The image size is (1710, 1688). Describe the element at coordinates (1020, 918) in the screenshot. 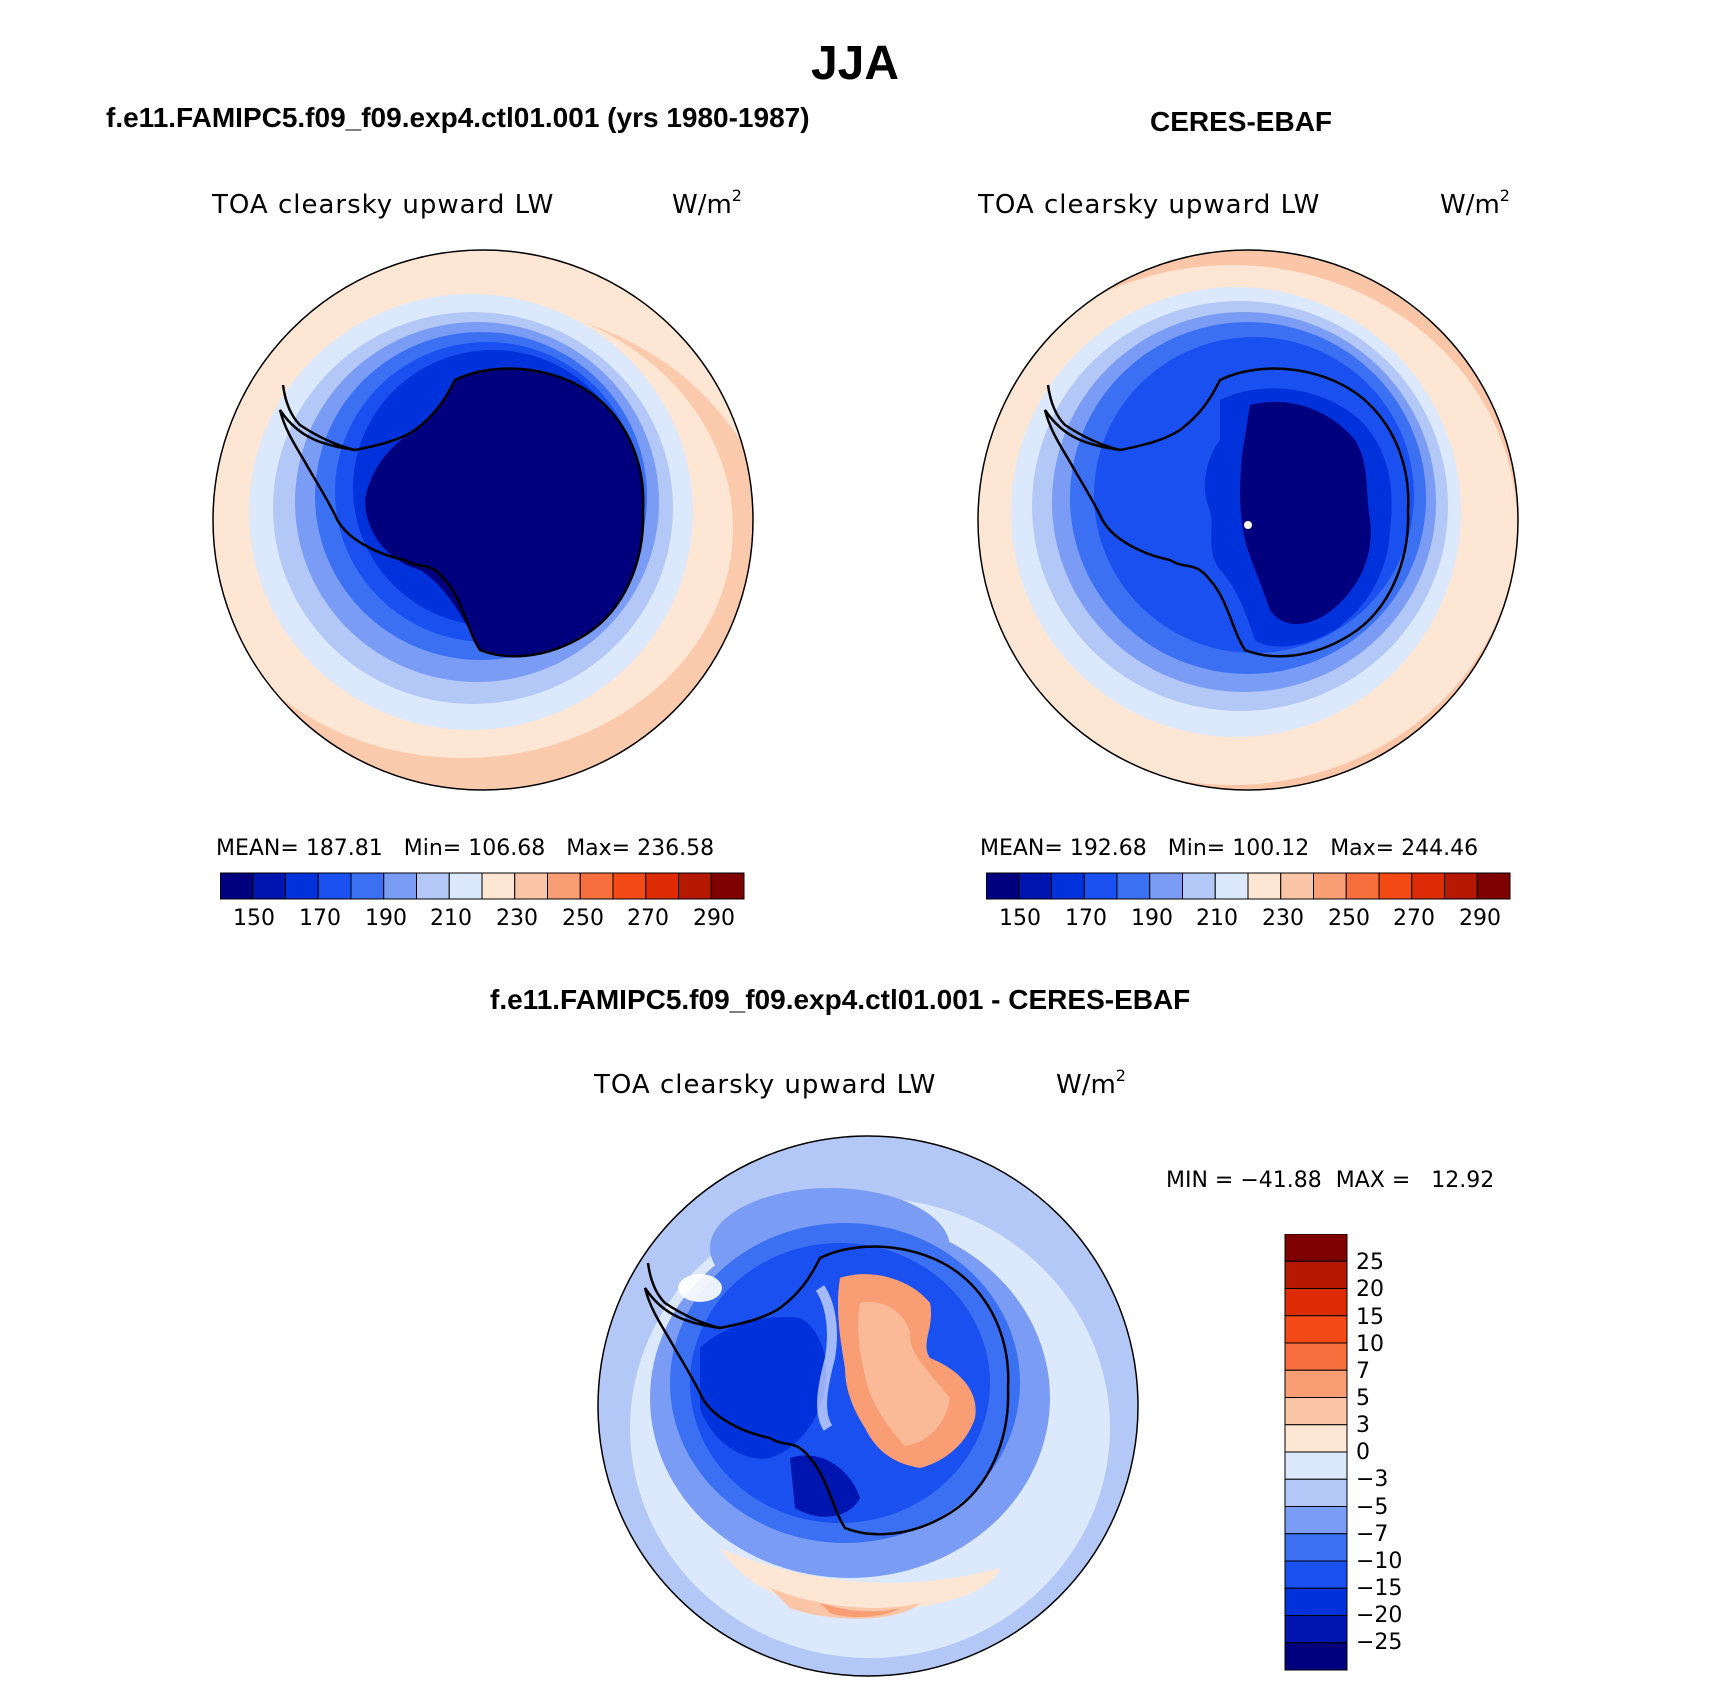

I see `obs-tick-label: 150` at that location.